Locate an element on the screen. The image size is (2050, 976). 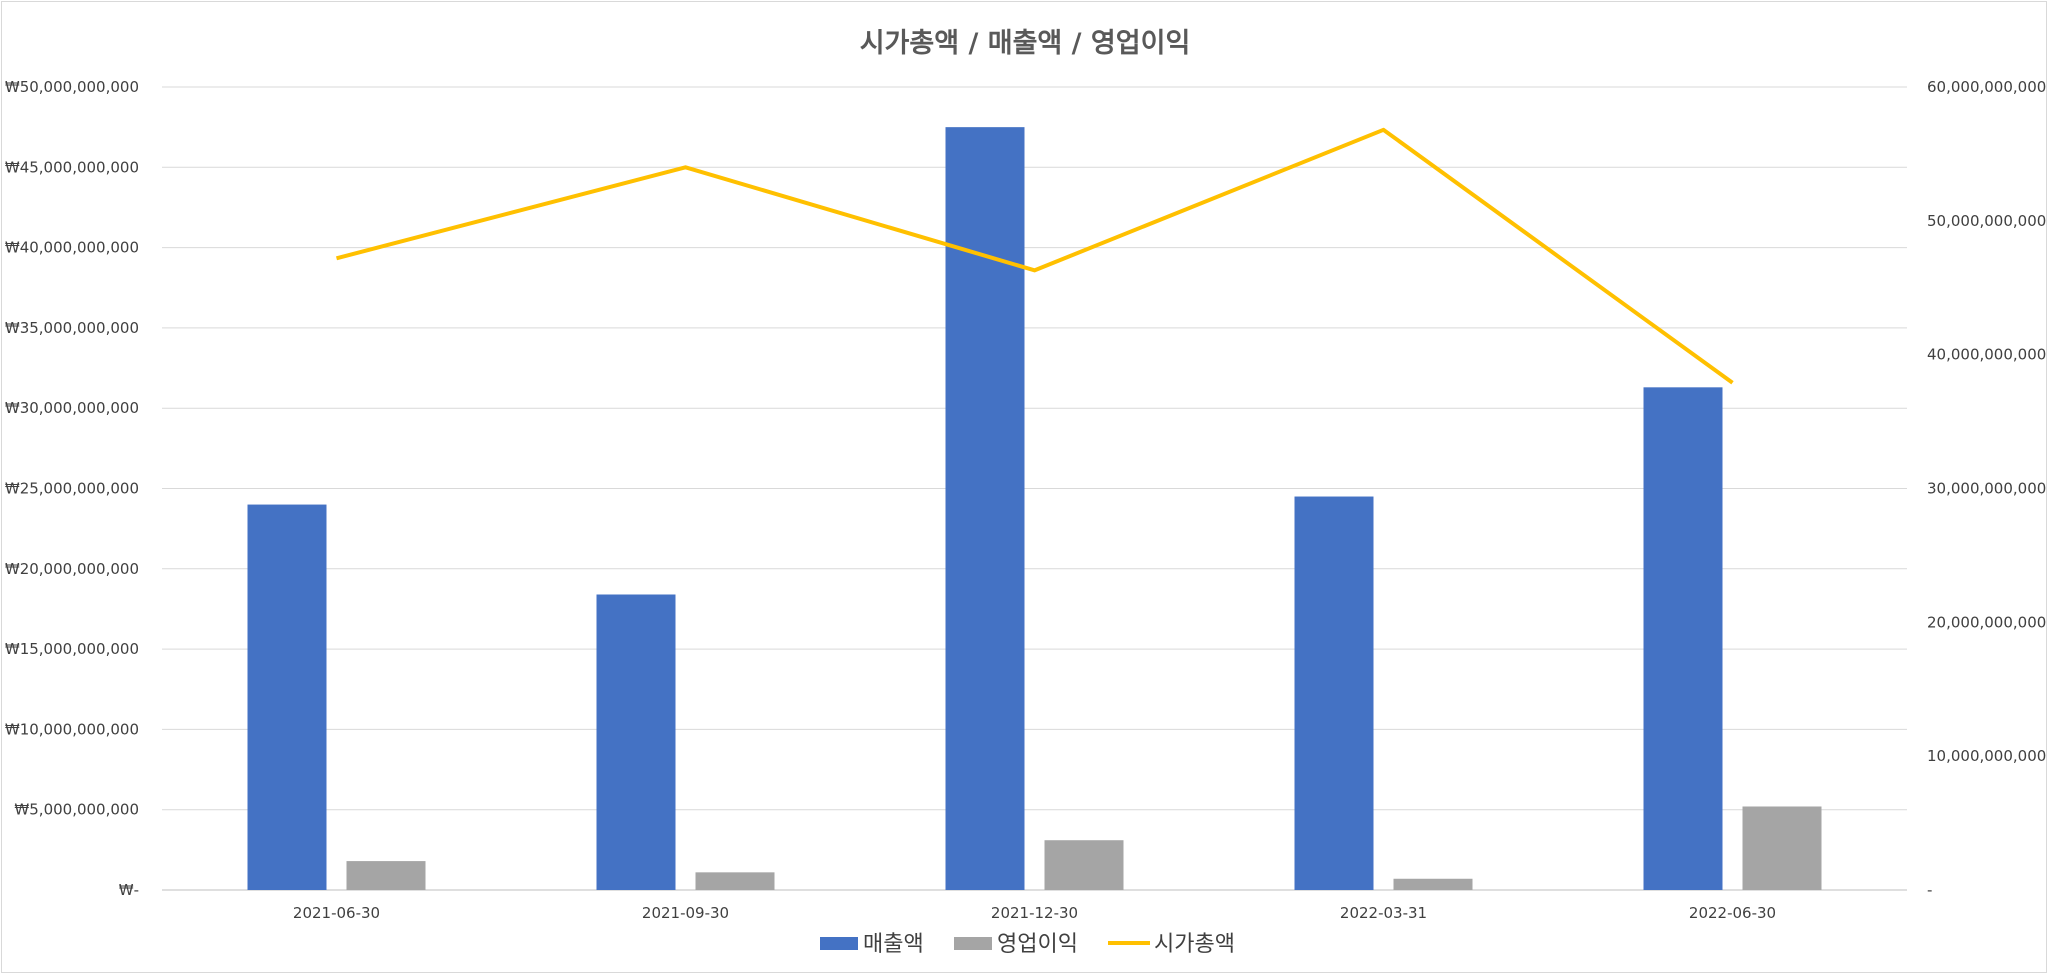
legend-label: 시가총액 is located at coordinates (1194, 944).